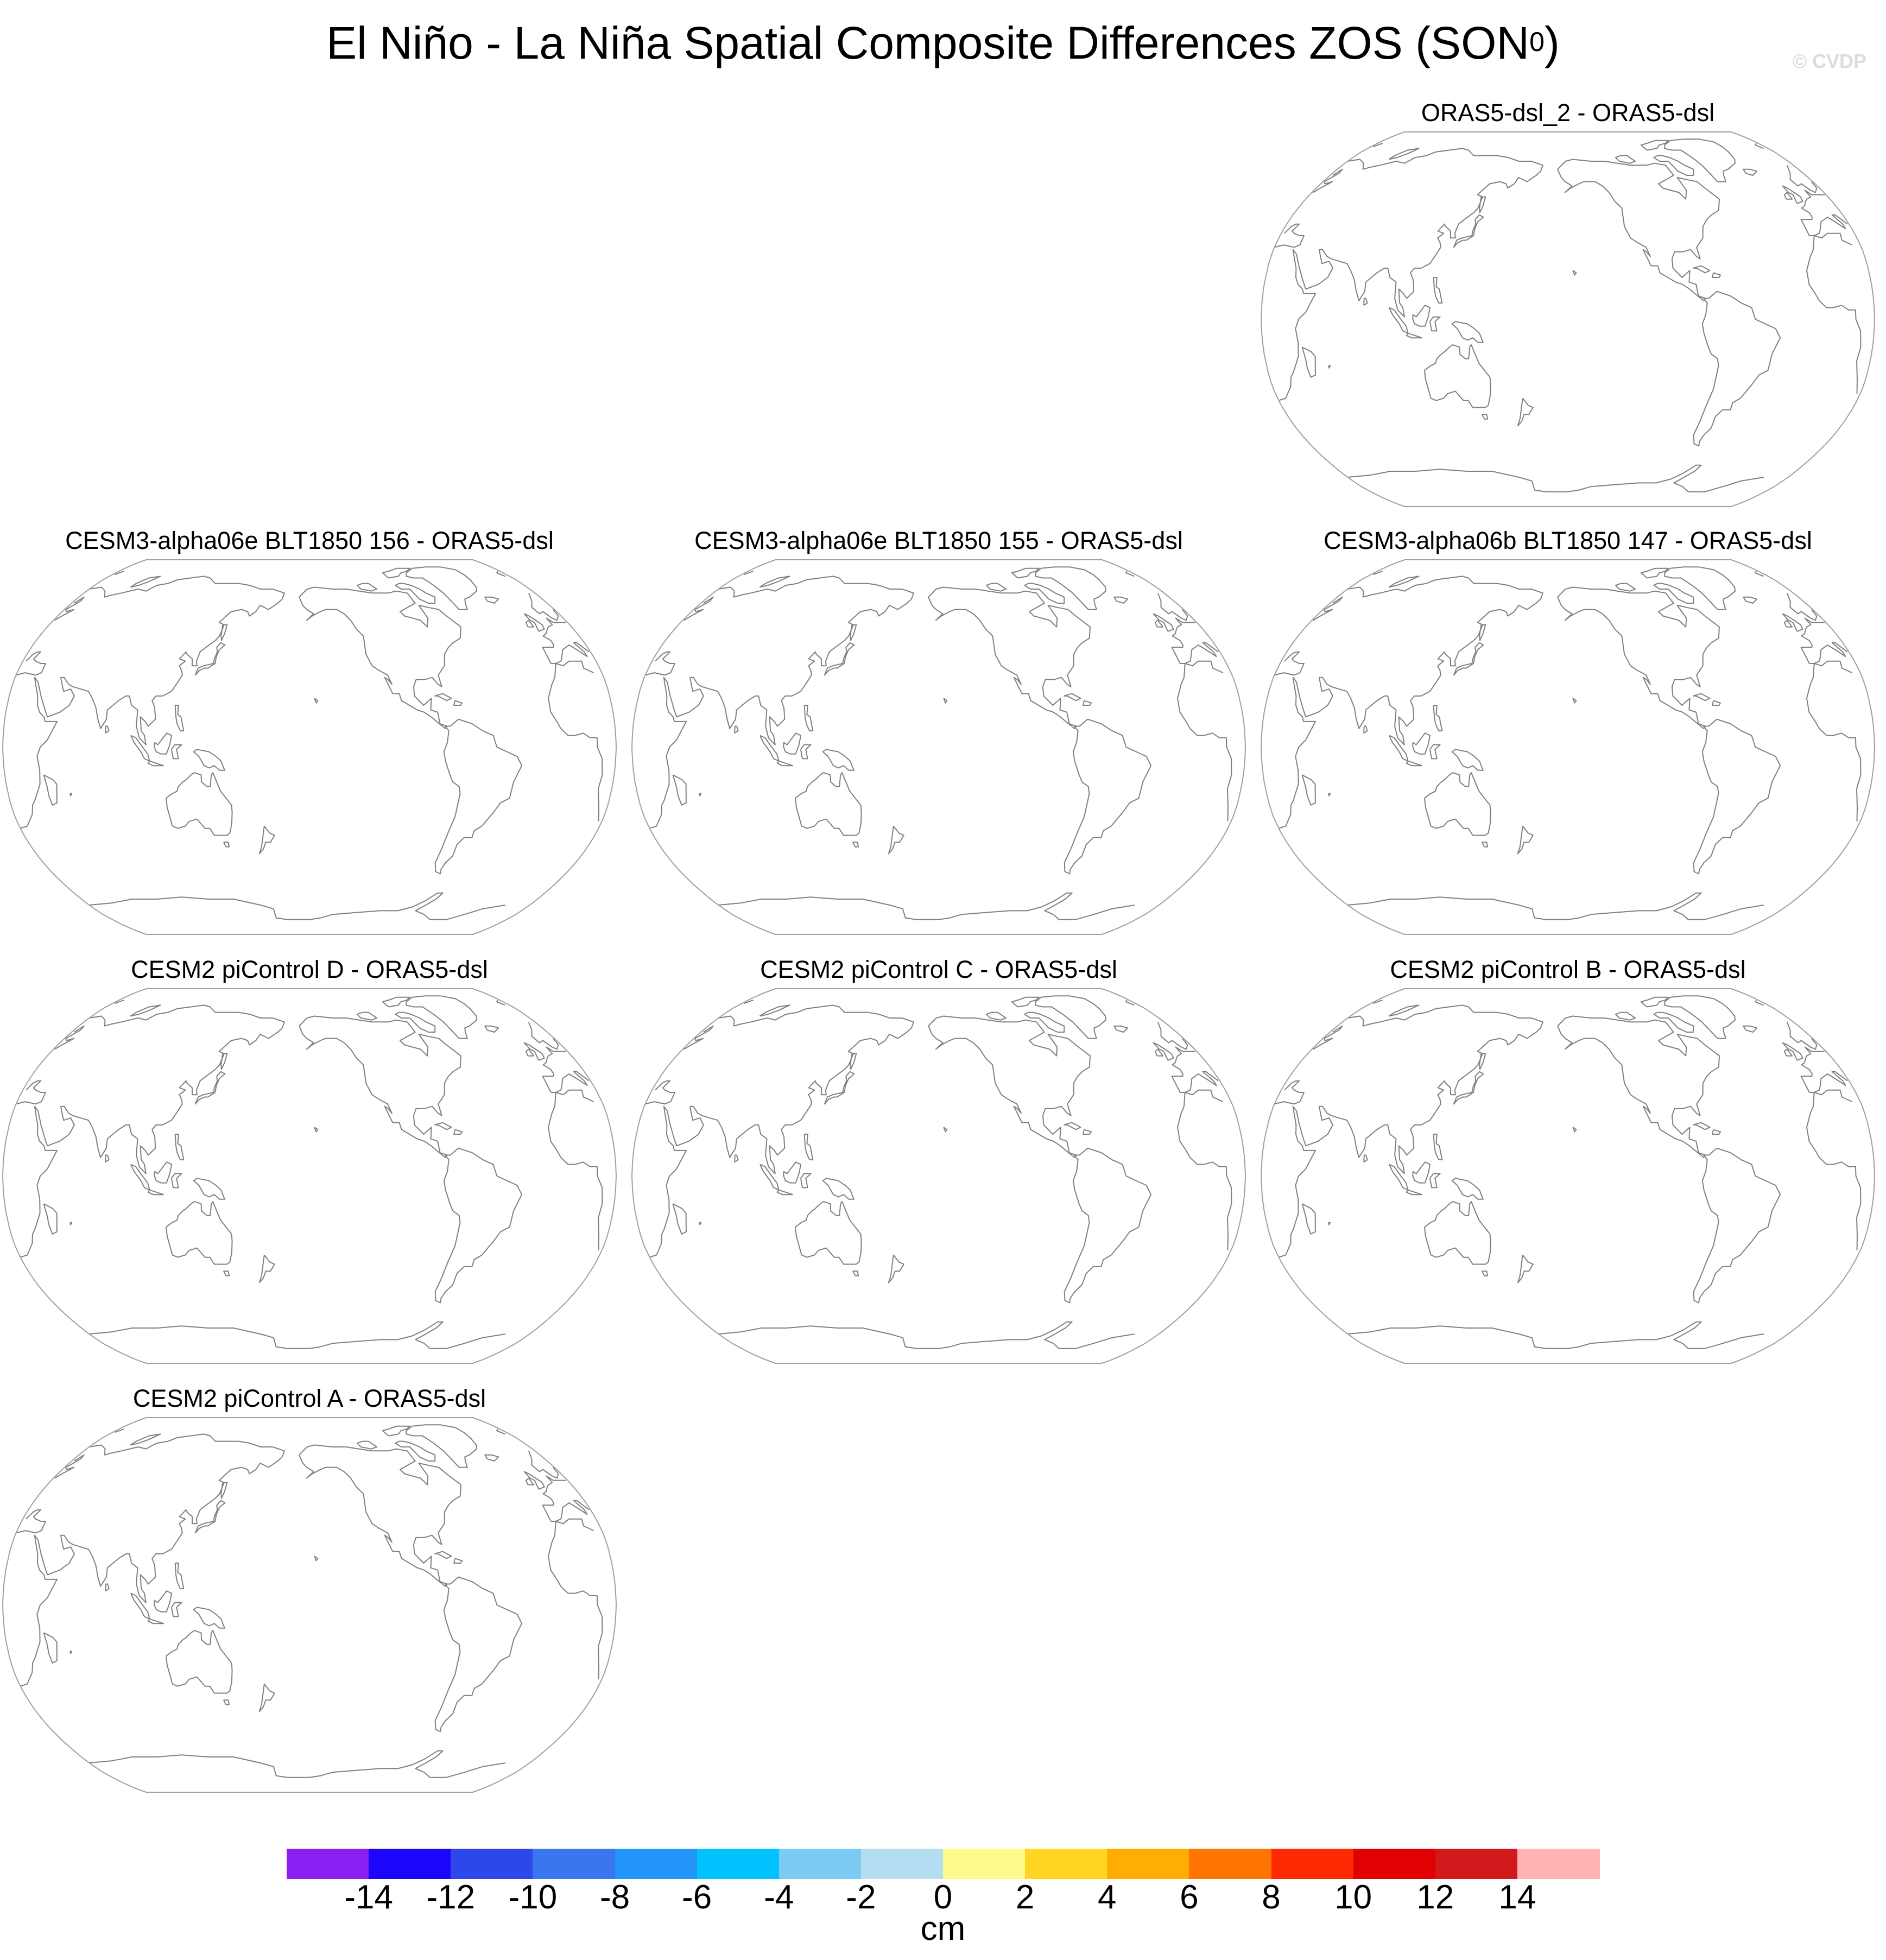 The image size is (1886, 1960). I want to click on cvdp-watermark: © CVDP, so click(1829, 61).